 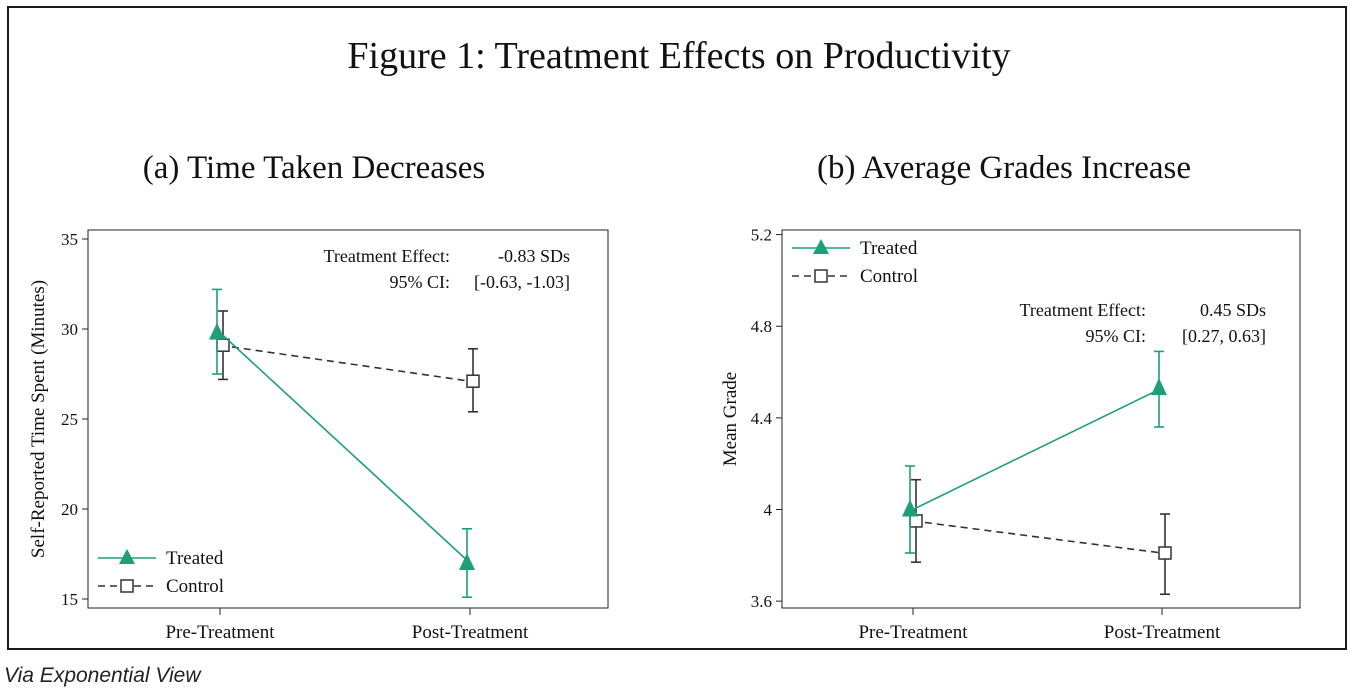 What do you see at coordinates (761, 235) in the screenshot?
I see `y-tick-label: 5.2` at bounding box center [761, 235].